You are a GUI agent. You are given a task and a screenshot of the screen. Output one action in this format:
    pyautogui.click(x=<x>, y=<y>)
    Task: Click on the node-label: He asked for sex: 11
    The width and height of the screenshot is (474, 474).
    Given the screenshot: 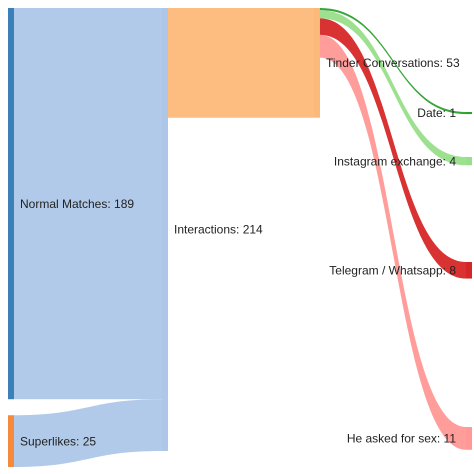 What is the action you would take?
    pyautogui.click(x=401, y=439)
    